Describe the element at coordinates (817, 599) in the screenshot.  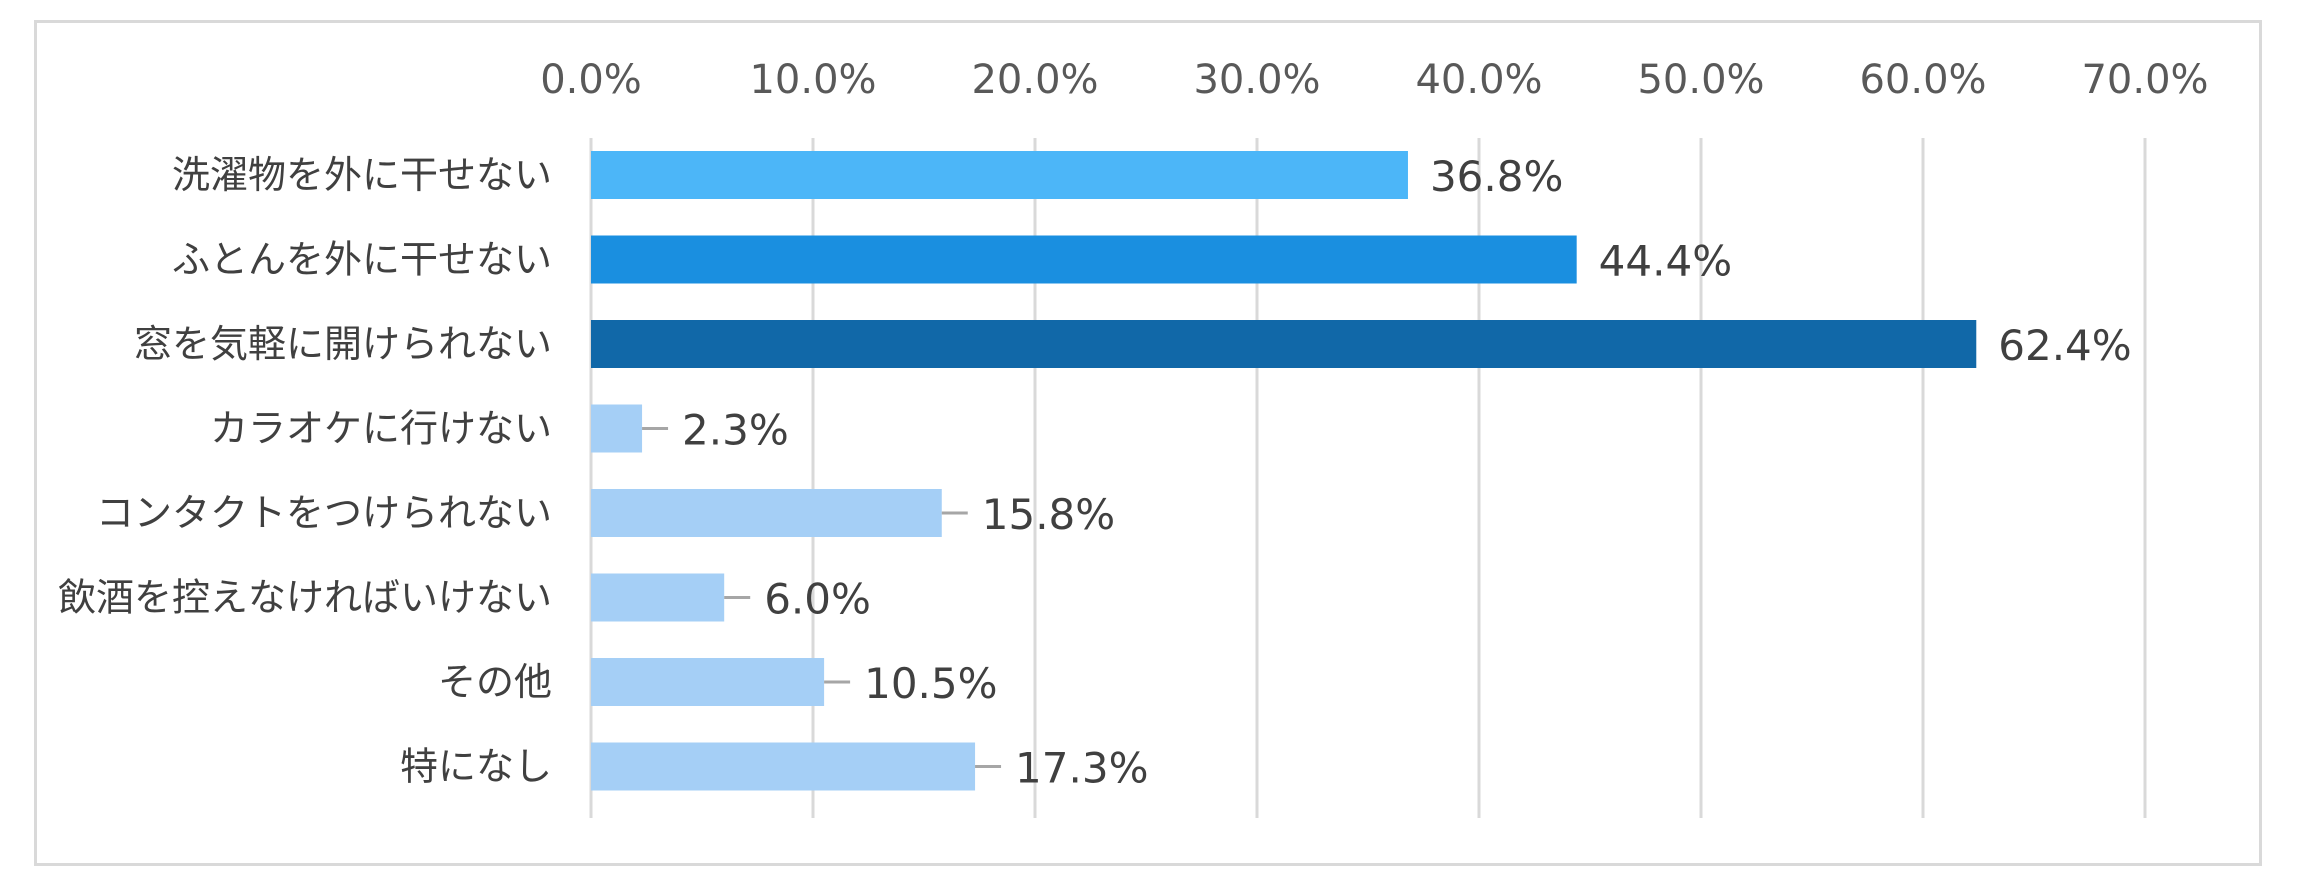
I see `data-label: 6.0%` at that location.